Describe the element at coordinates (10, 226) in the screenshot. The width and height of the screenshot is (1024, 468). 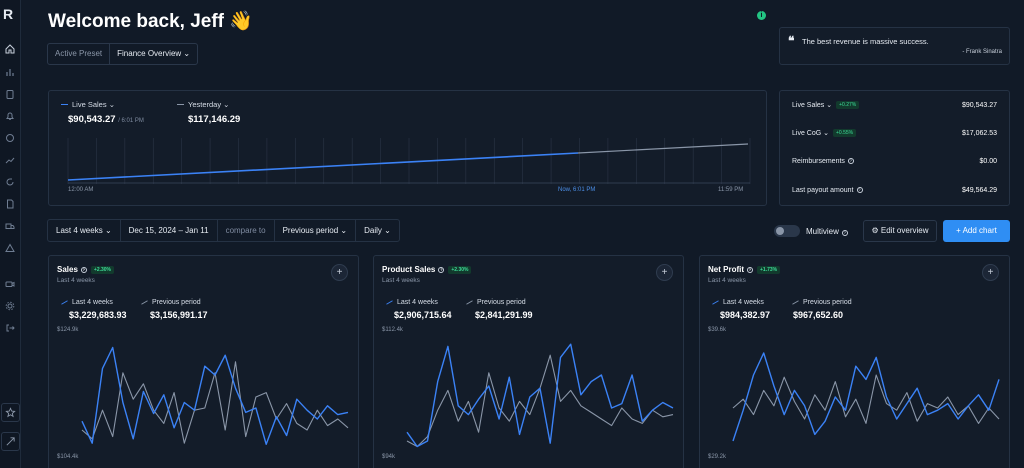
I see `truck-icon` at that location.